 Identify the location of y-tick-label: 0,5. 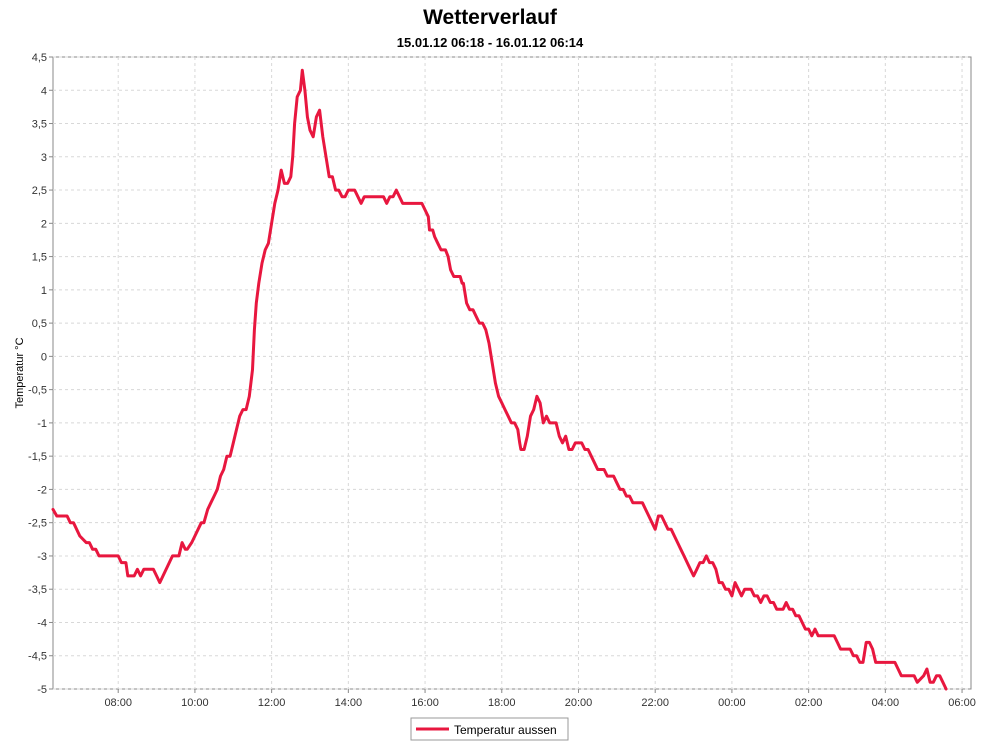
(39, 324).